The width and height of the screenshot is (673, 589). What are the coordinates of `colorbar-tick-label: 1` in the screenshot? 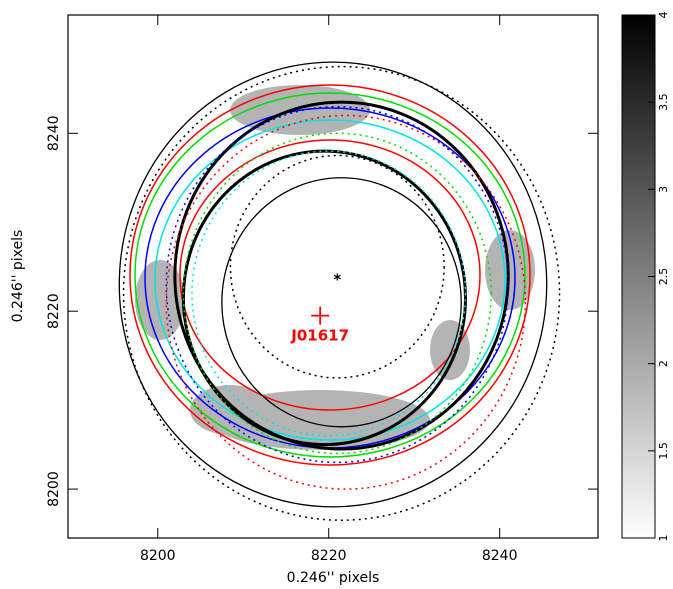 It's located at (663, 538).